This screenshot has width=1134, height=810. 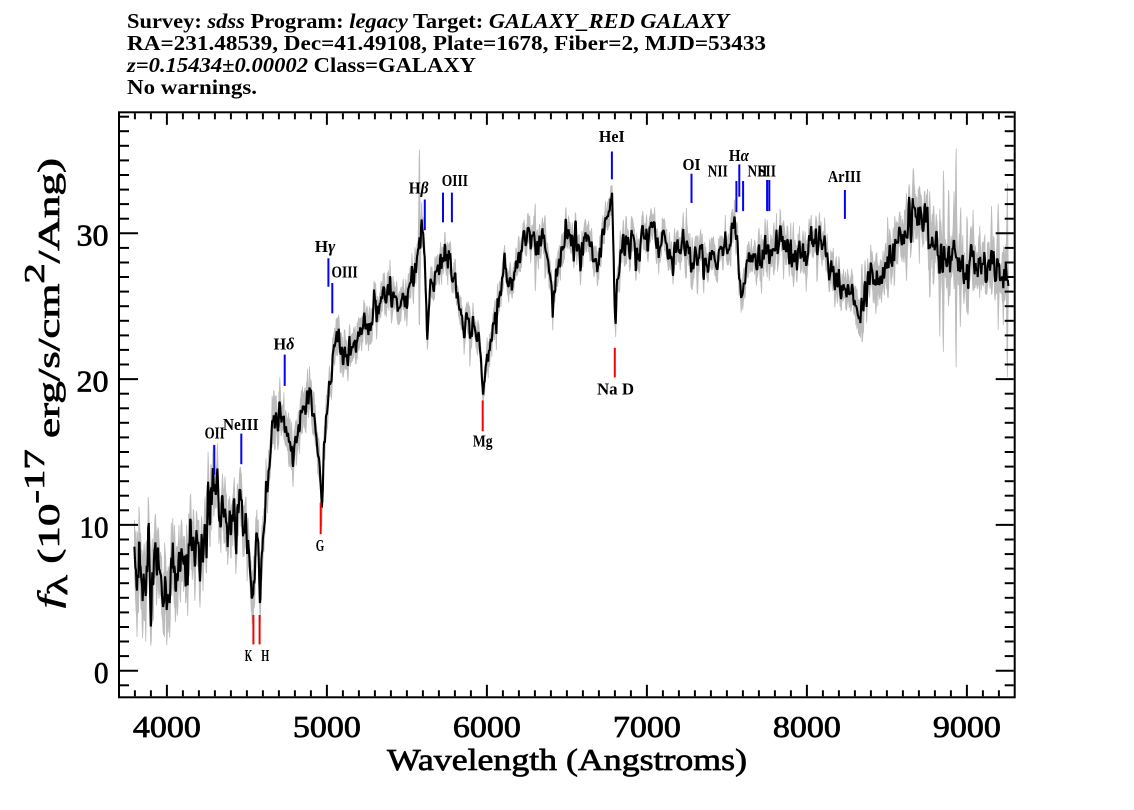 I want to click on svg-text: Hβ, so click(x=419, y=188).